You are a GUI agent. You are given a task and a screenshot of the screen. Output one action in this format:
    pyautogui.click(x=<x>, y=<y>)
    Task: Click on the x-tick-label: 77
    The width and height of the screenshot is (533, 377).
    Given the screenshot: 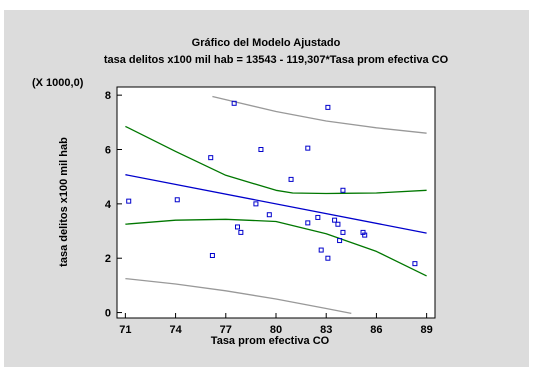 What is the action you would take?
    pyautogui.click(x=226, y=330)
    